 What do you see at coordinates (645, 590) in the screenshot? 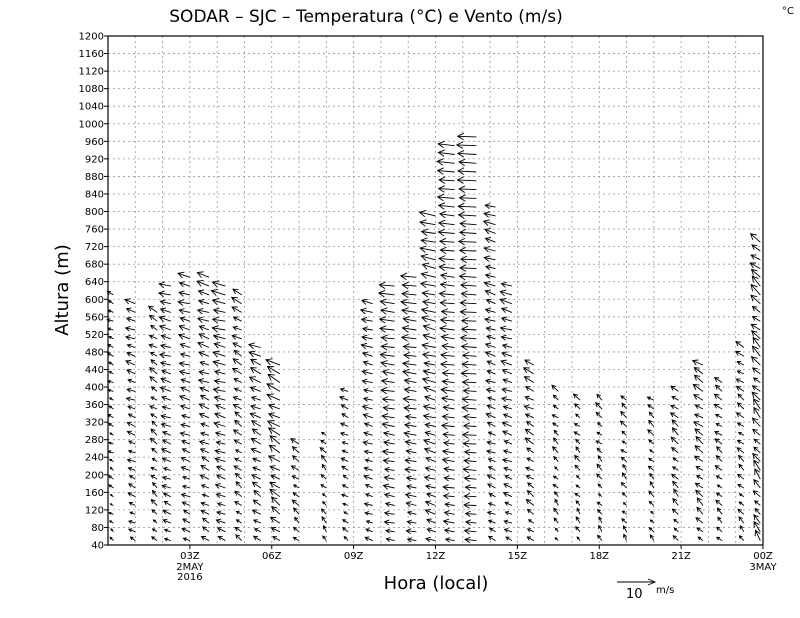
I see `reference-vector: 10 m/s` at bounding box center [645, 590].